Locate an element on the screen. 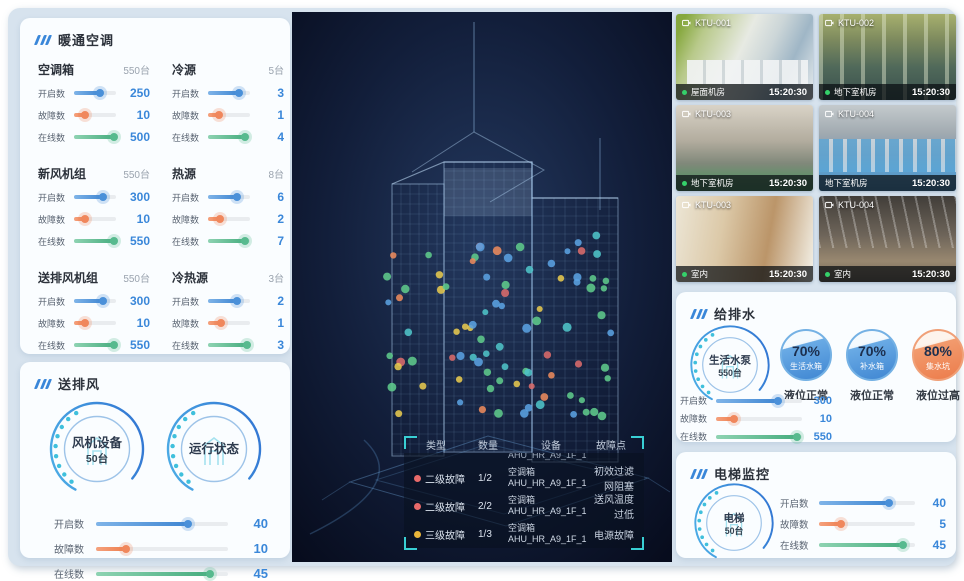 The width and height of the screenshot is (964, 581). camera-feed-ktu-004: KTU-004 室内 15:20:30 is located at coordinates (887, 239).